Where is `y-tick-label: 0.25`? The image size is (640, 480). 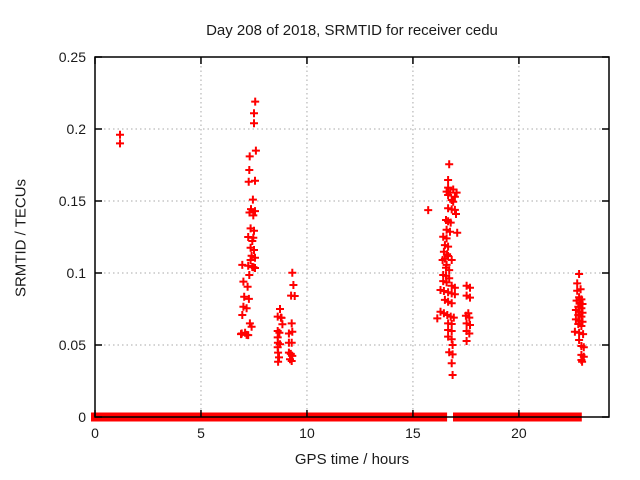
y-tick-label: 0.25 is located at coordinates (72, 57).